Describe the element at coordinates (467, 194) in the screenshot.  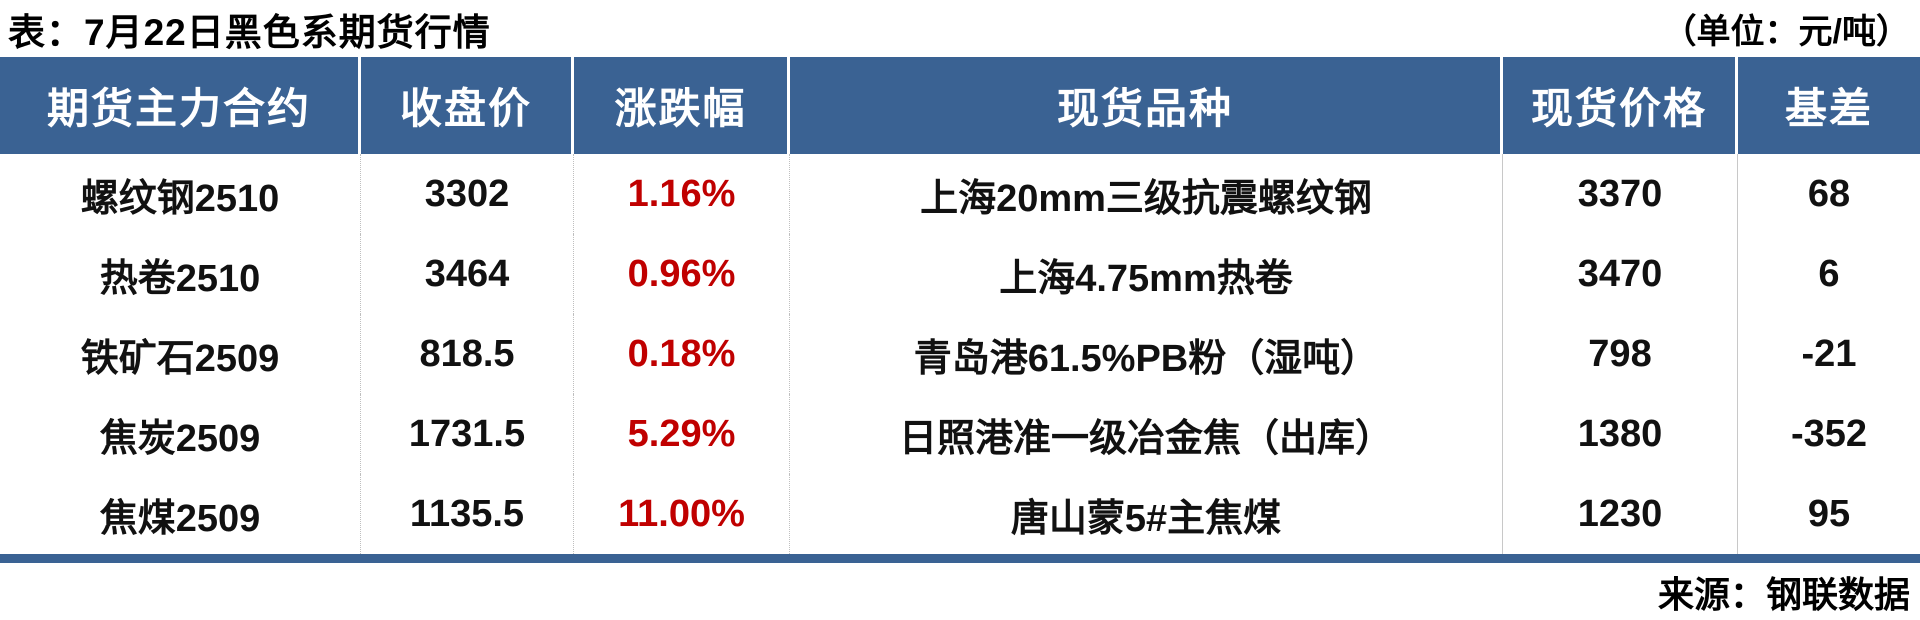
I see `cell-close: 3302` at that location.